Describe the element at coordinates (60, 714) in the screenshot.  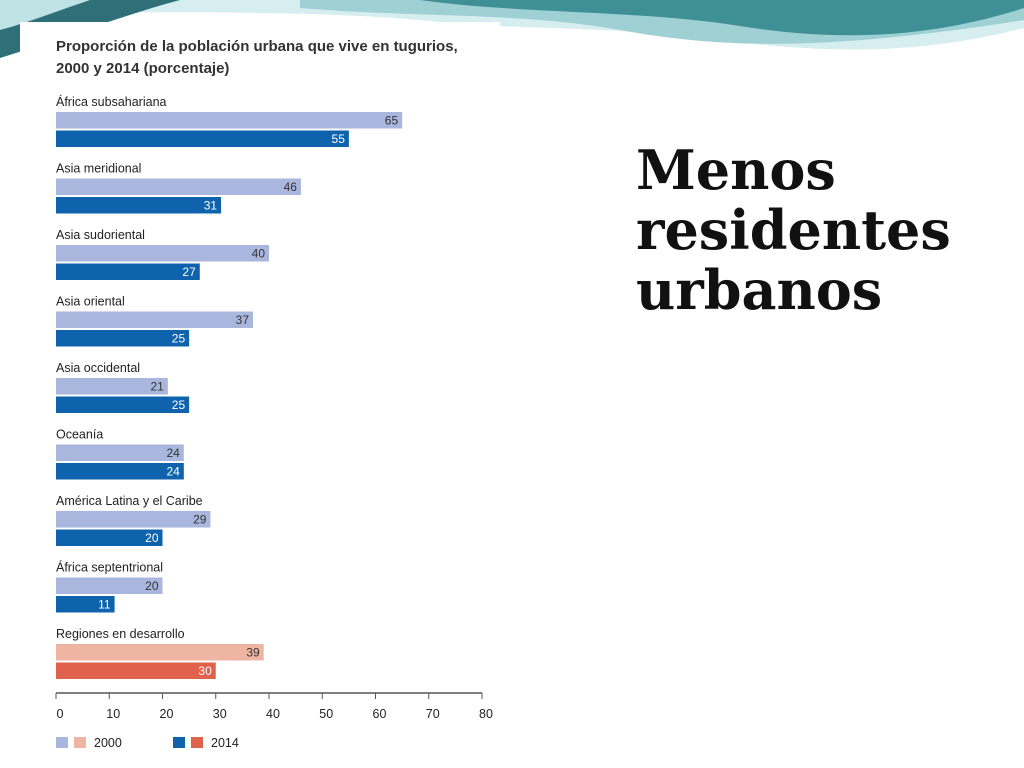
I see `x-tick-label: 0` at that location.